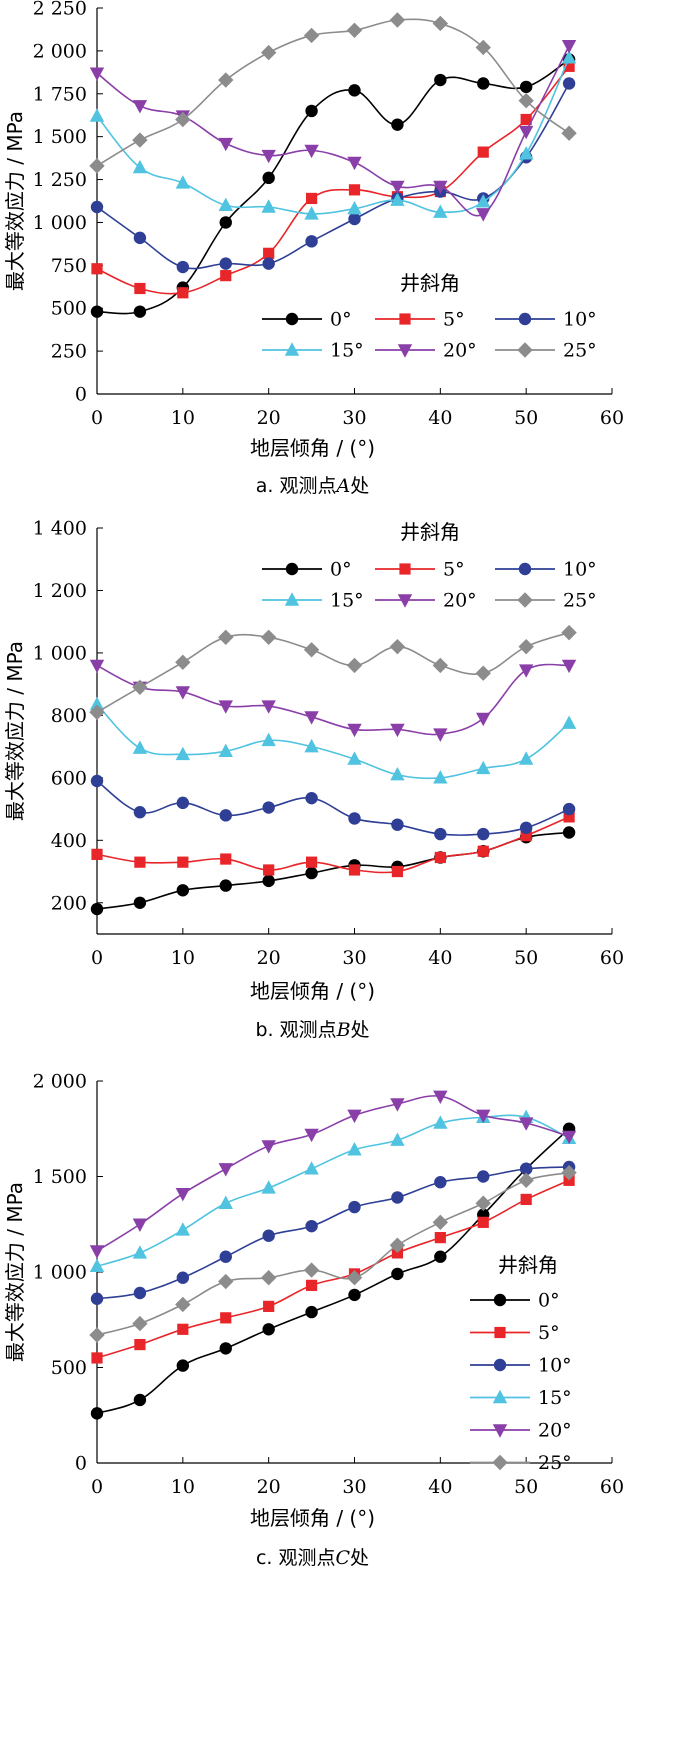 Image resolution: width=700 pixels, height=1759 pixels. I want to click on legend-item: 5°, so click(420, 320).